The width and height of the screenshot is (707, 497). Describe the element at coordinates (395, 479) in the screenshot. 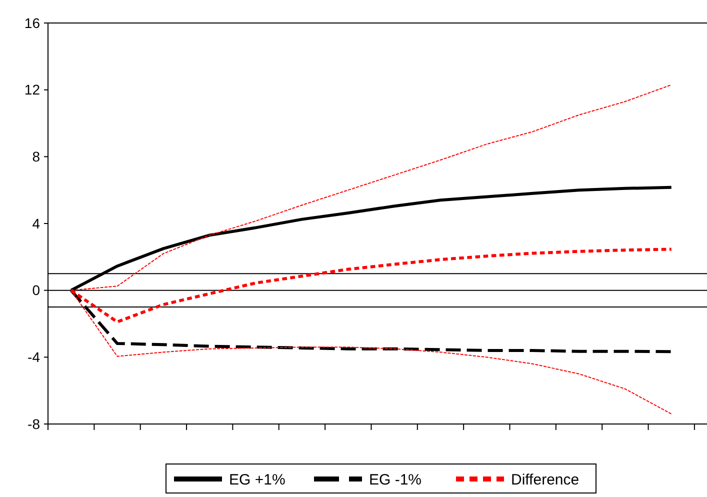

I see `legend-label: EG -1%` at that location.